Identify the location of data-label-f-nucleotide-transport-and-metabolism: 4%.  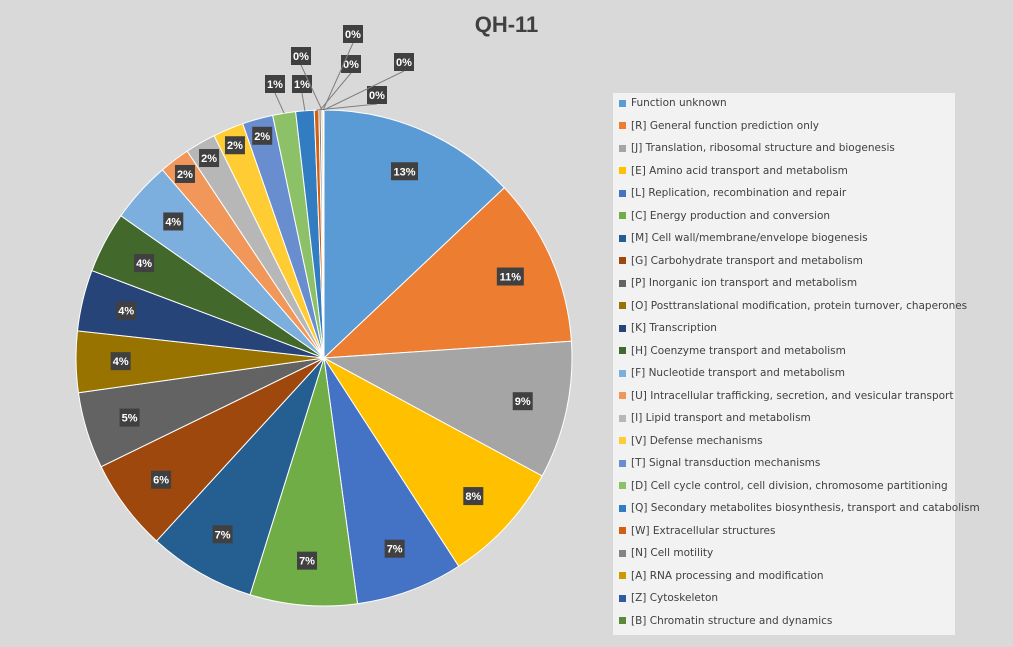
(173, 222).